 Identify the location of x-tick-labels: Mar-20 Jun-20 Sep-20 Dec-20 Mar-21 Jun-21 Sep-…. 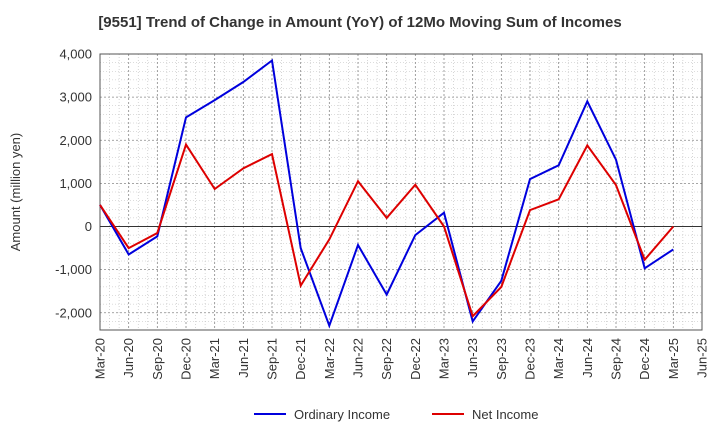
(401, 359).